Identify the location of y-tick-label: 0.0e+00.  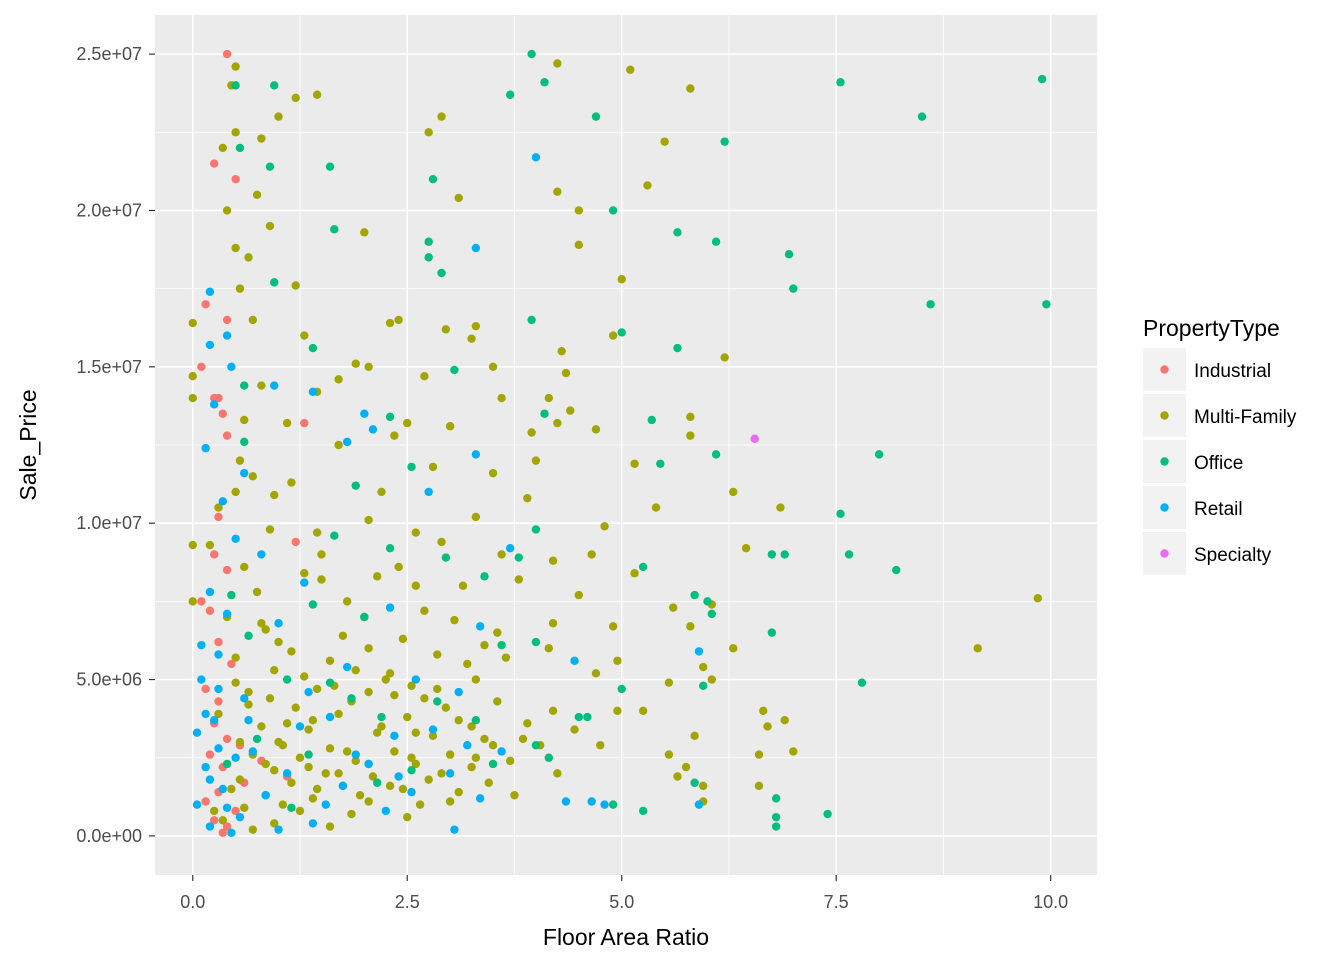
(109, 836).